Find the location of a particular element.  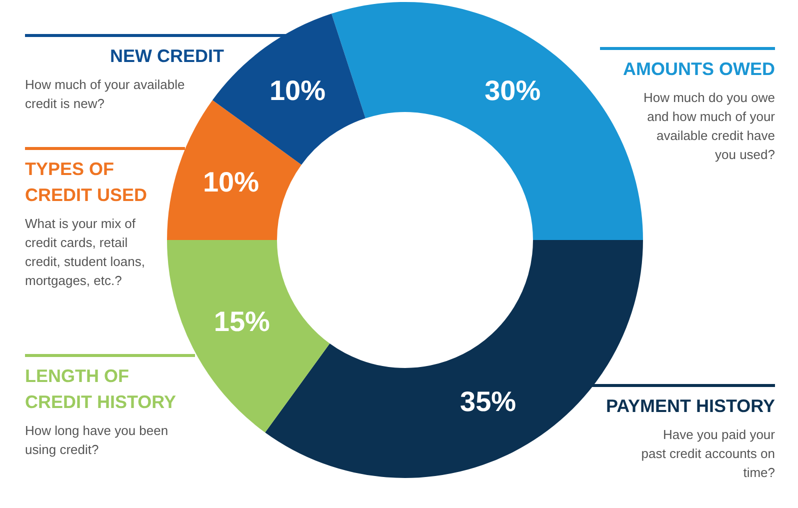

slice-label: LENGTH OF CREDIT HISTORY is located at coordinates (101, 389).